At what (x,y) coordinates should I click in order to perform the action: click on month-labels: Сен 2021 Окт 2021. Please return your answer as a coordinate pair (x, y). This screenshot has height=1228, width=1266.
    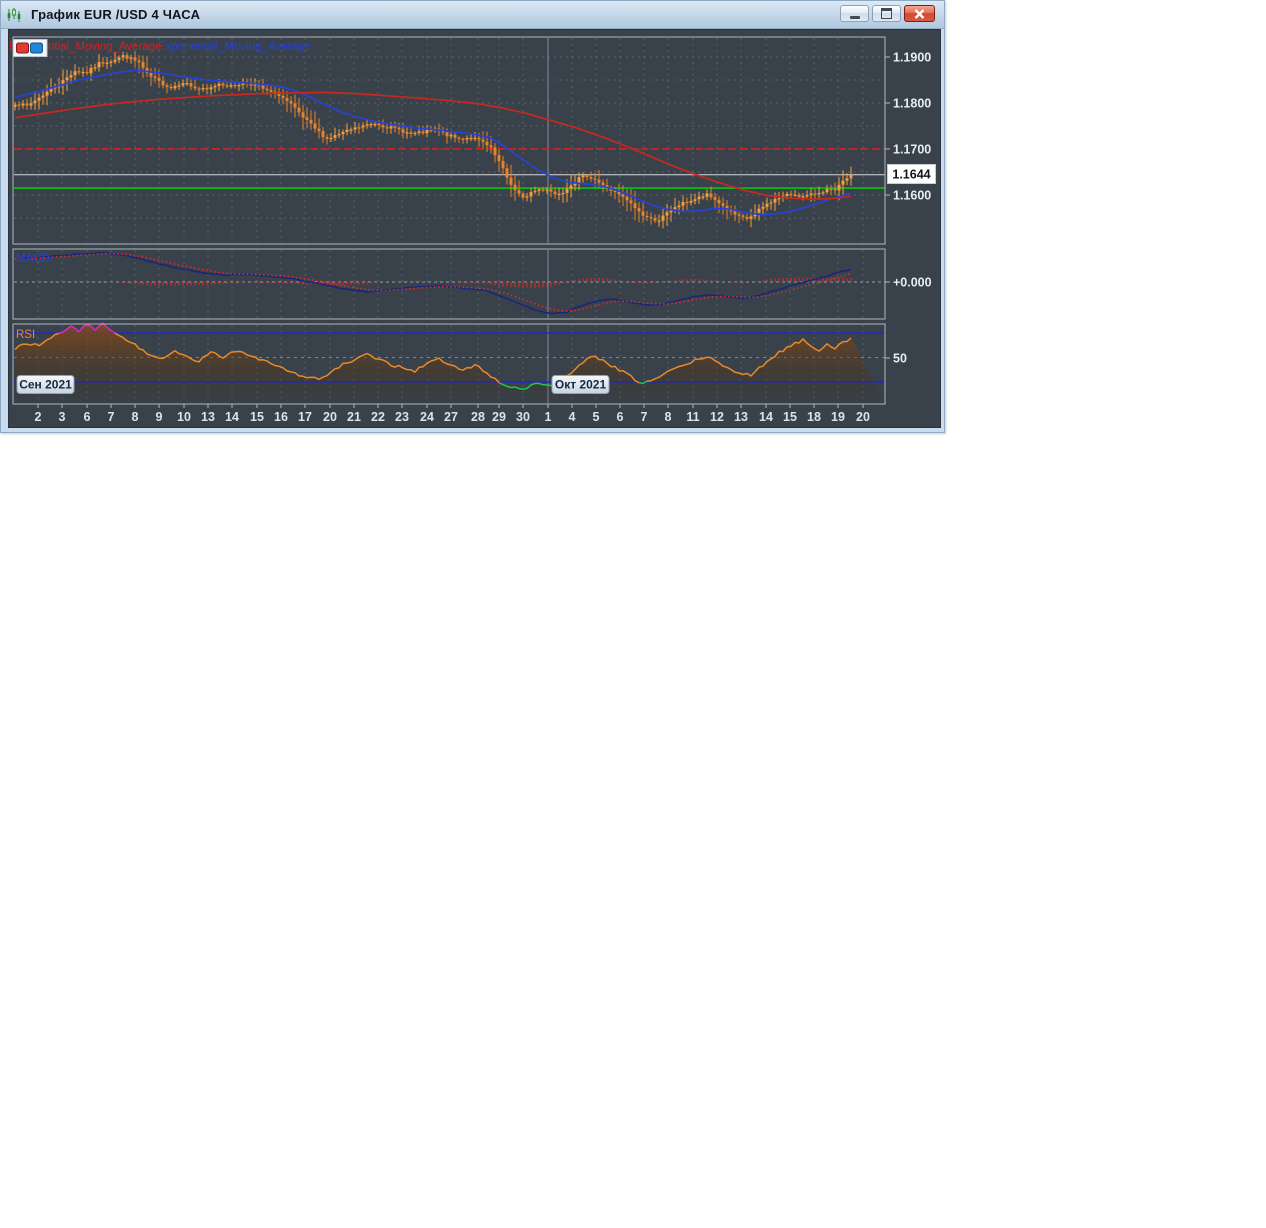
    Looking at the image, I should click on (313, 384).